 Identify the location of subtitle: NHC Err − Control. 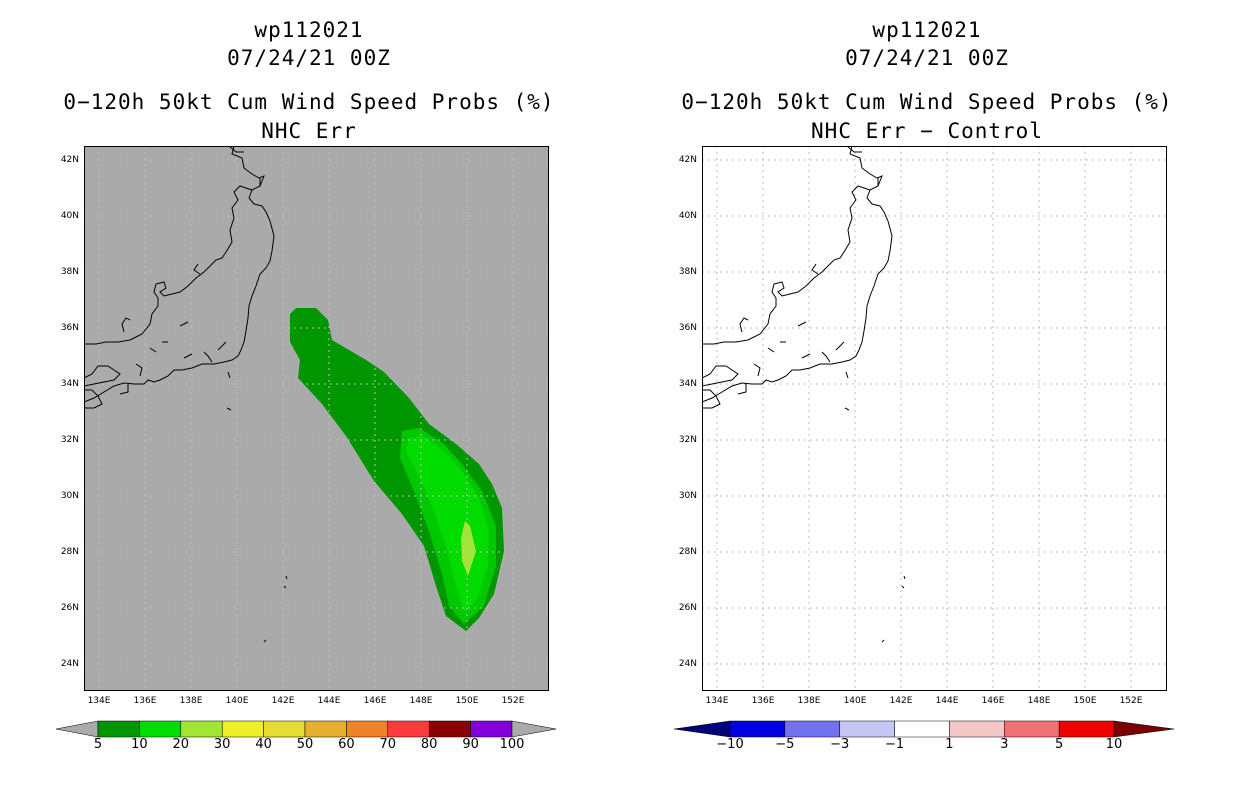
(927, 131).